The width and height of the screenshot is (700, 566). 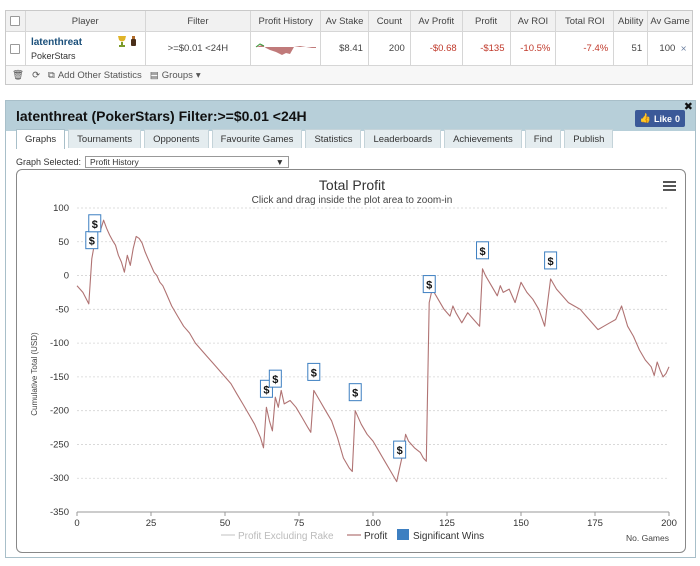 I want to click on y-tick-label: -150, so click(x=59, y=377).